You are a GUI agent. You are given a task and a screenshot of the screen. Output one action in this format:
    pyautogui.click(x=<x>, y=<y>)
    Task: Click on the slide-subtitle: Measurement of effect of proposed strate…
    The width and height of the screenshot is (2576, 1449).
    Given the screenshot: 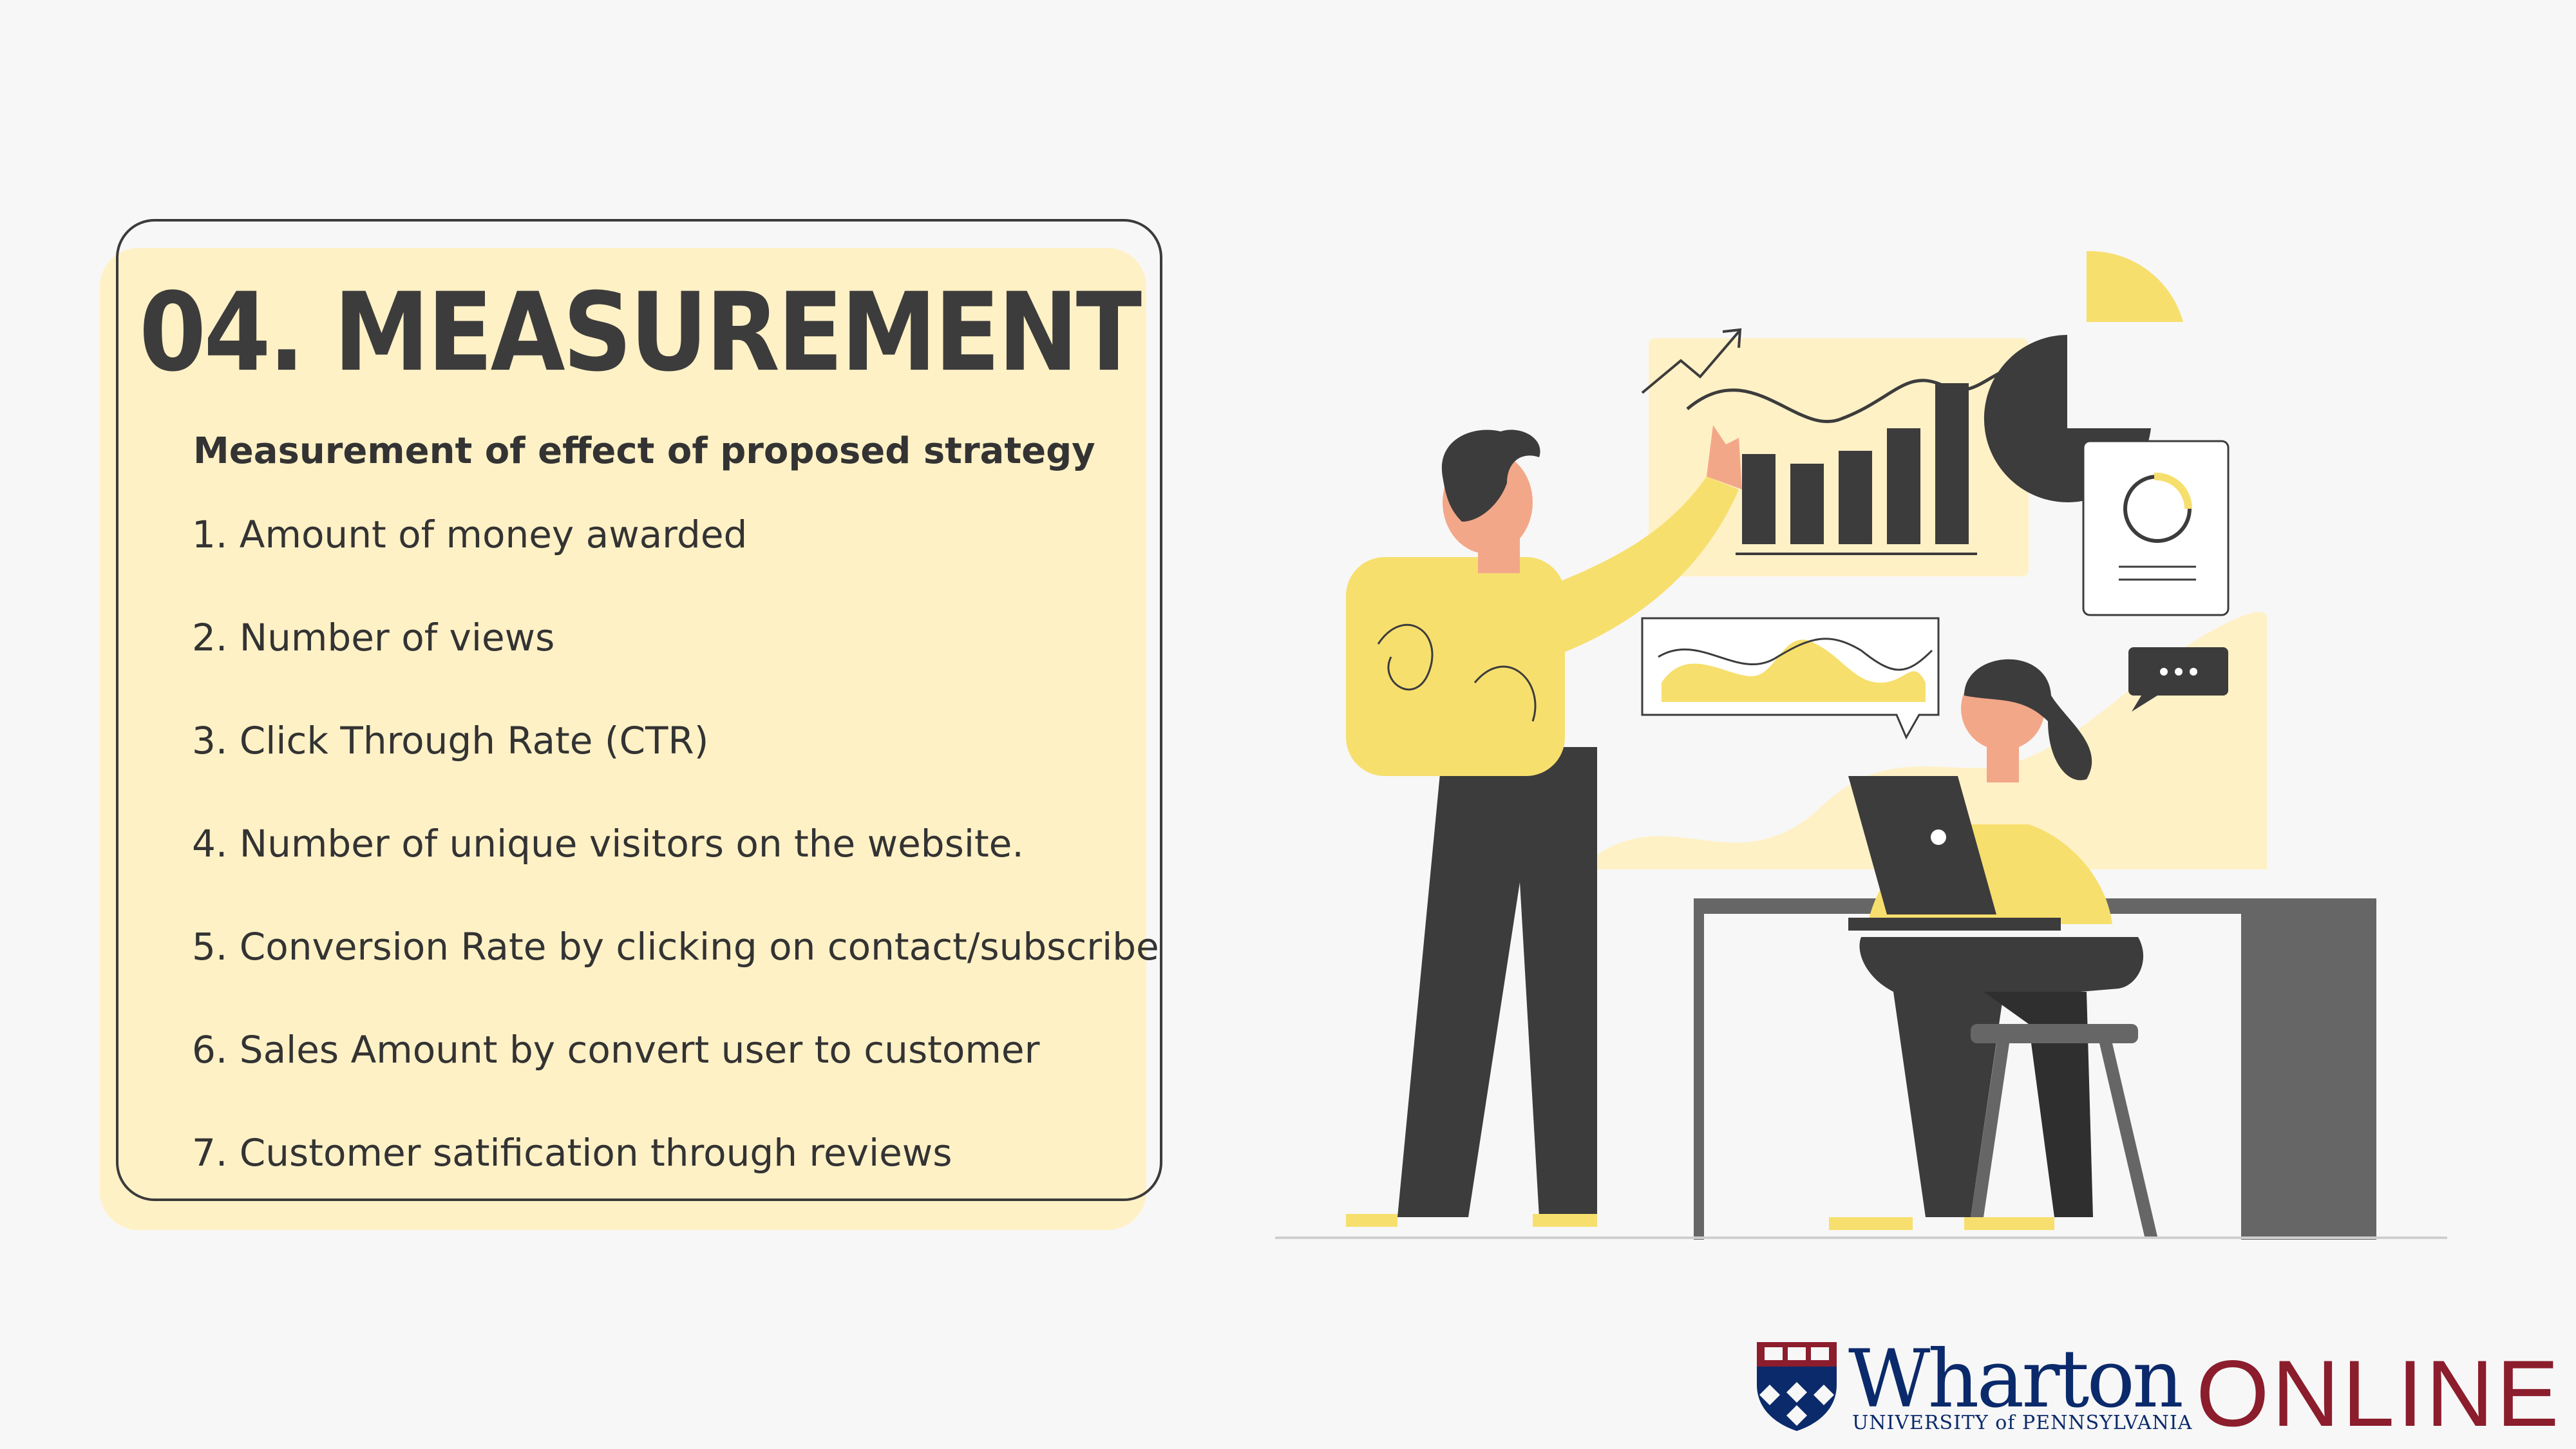 What is the action you would take?
    pyautogui.click(x=644, y=451)
    